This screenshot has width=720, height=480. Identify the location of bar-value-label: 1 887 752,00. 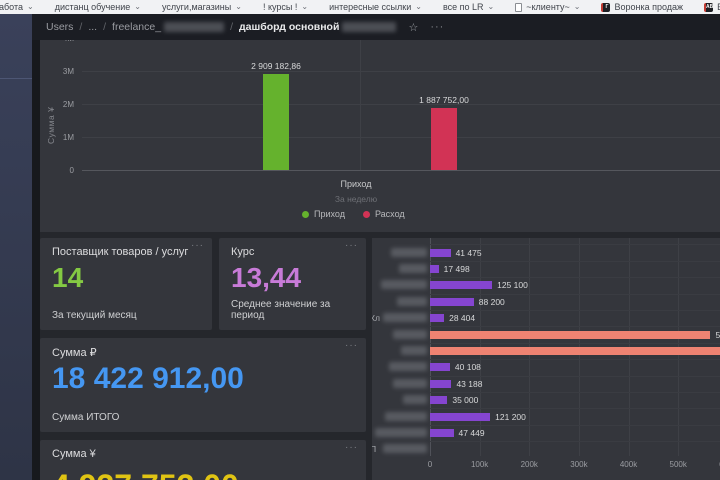
(444, 99).